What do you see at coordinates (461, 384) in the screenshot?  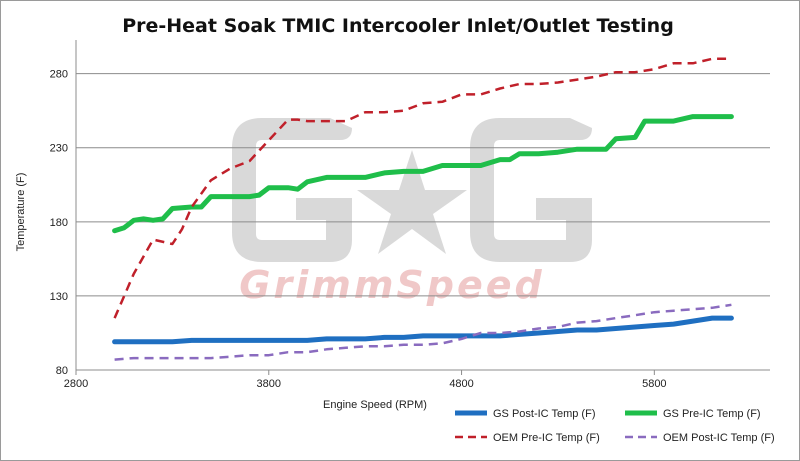 I see `x-tick-label: 4800` at bounding box center [461, 384].